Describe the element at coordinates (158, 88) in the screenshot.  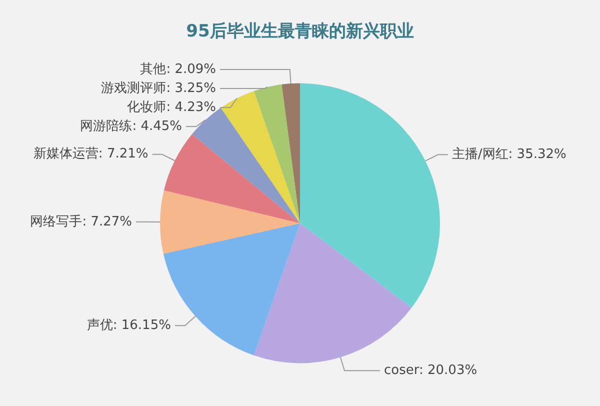
I see `slice-label: 游戏测评师: 3.25%` at that location.